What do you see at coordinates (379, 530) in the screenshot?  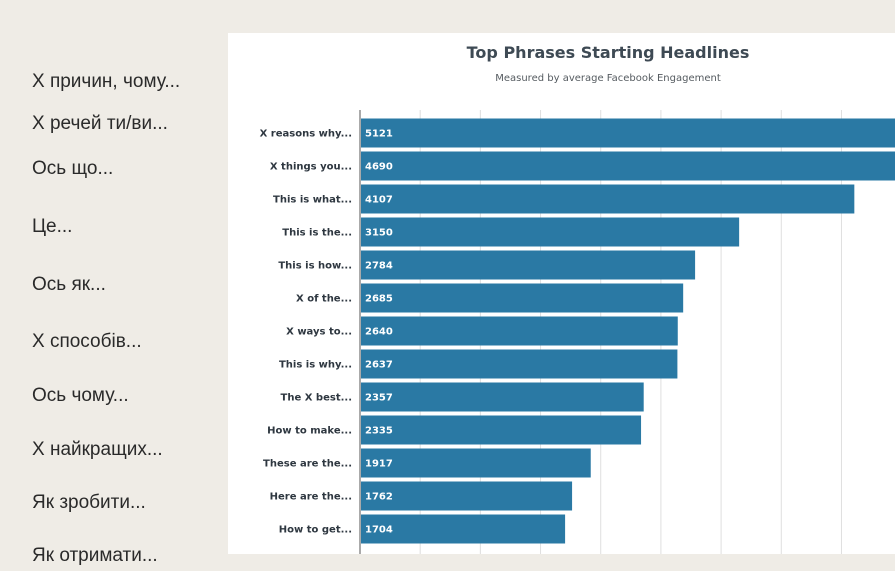 I see `value-label: 1704` at bounding box center [379, 530].